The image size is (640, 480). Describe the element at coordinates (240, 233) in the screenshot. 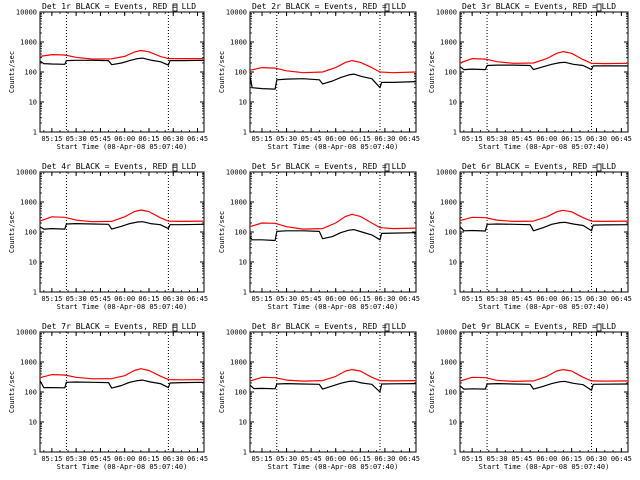

I see `panel-5-ytick-label: 100` at that location.